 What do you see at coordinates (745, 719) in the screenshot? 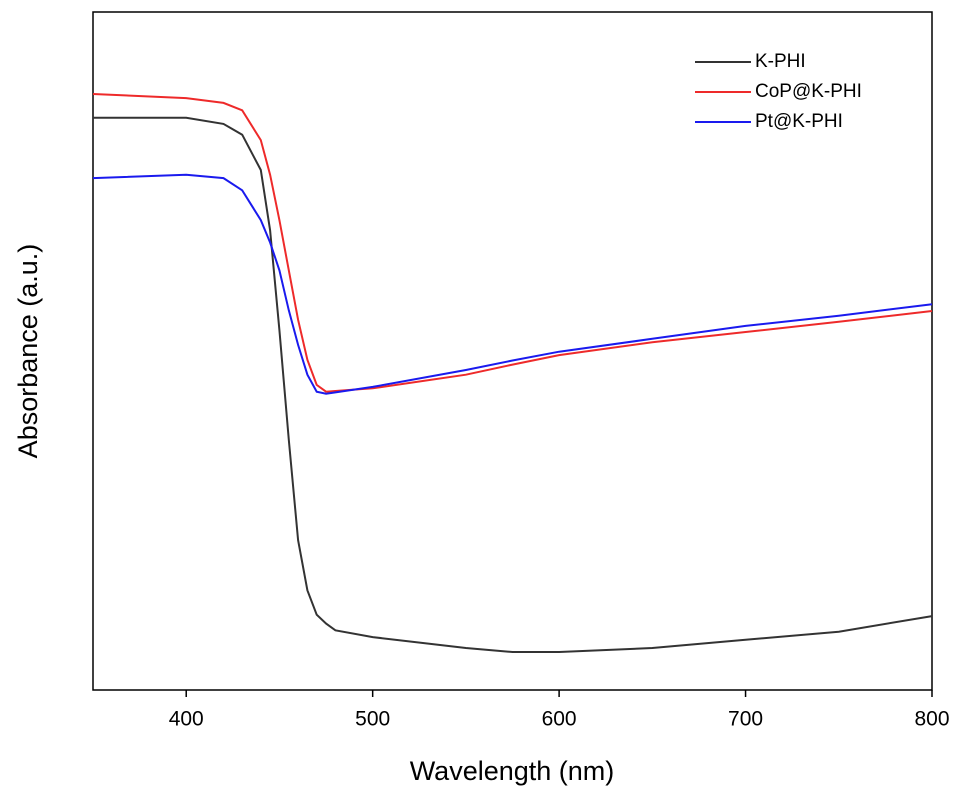
I see `x-tick-label: 700` at bounding box center [745, 719].